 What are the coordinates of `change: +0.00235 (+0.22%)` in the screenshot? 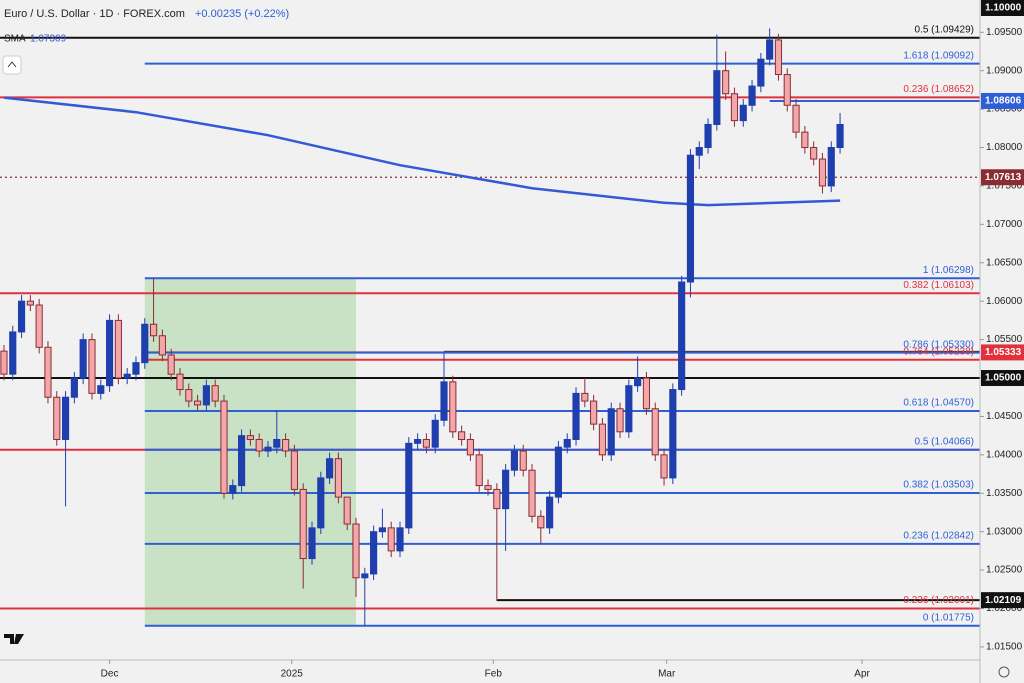 It's located at (242, 14).